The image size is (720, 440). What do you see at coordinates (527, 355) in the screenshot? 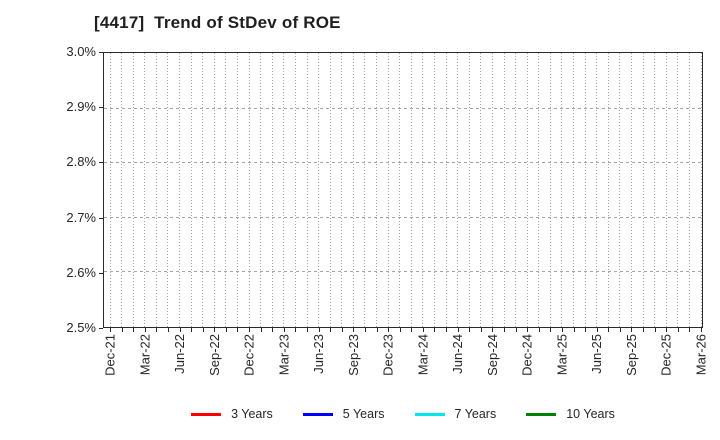
I see `x-tick-label: Dec-24` at bounding box center [527, 355].